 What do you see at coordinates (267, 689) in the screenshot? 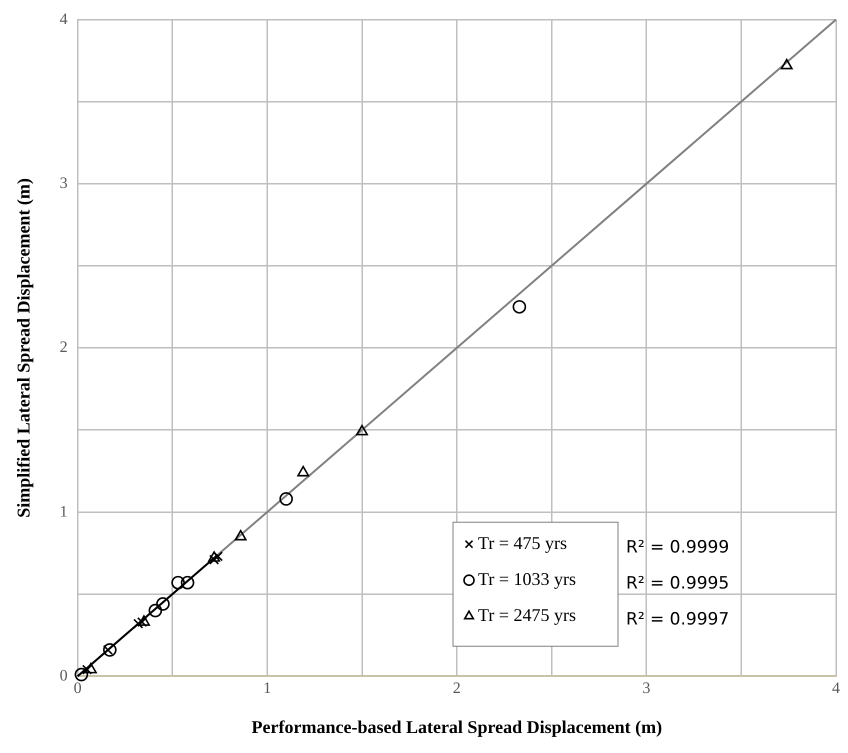
I see `x-tick-label: 1` at bounding box center [267, 689].